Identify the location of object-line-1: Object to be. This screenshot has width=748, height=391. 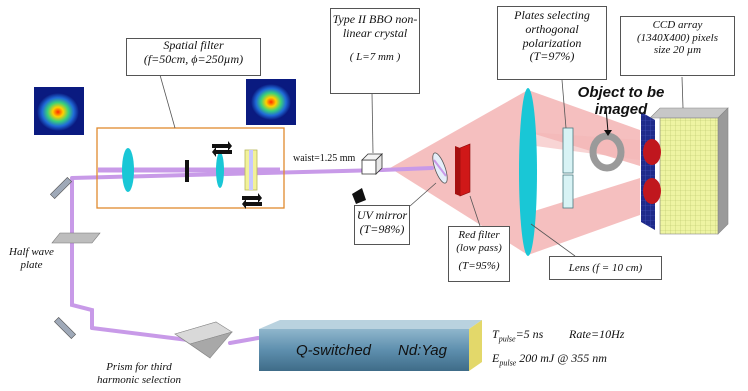
(621, 92).